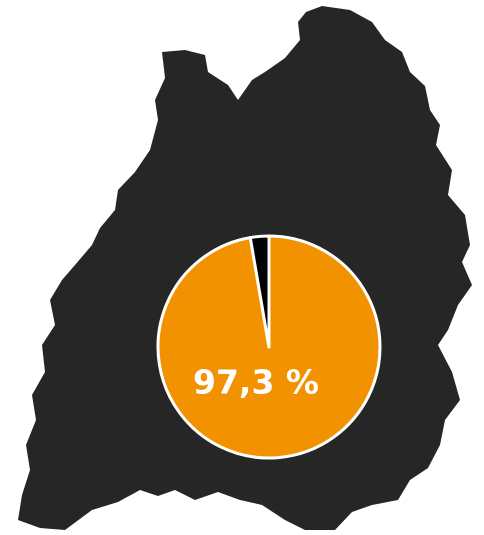 The height and width of the screenshot is (535, 484). I want to click on pie-slice, so click(259, 291).